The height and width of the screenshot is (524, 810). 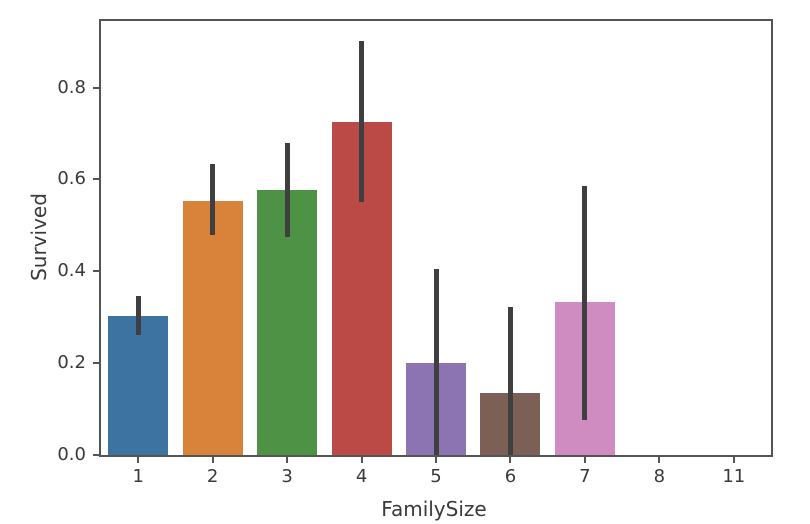 I want to click on x-axis-label: FamilySize, so click(x=434, y=509).